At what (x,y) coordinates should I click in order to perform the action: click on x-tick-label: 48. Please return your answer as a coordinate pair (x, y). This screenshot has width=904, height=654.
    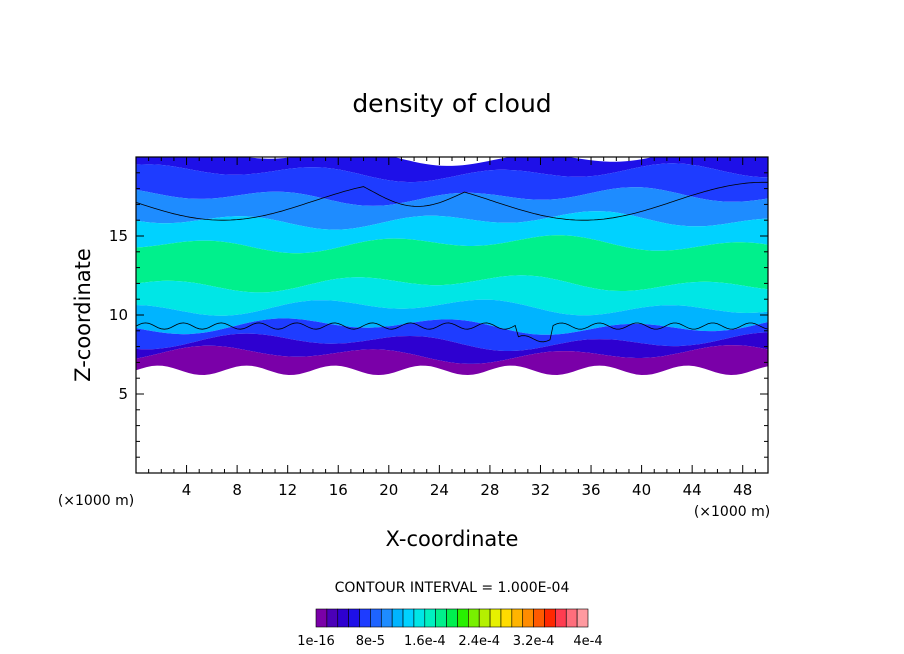
    Looking at the image, I should click on (742, 490).